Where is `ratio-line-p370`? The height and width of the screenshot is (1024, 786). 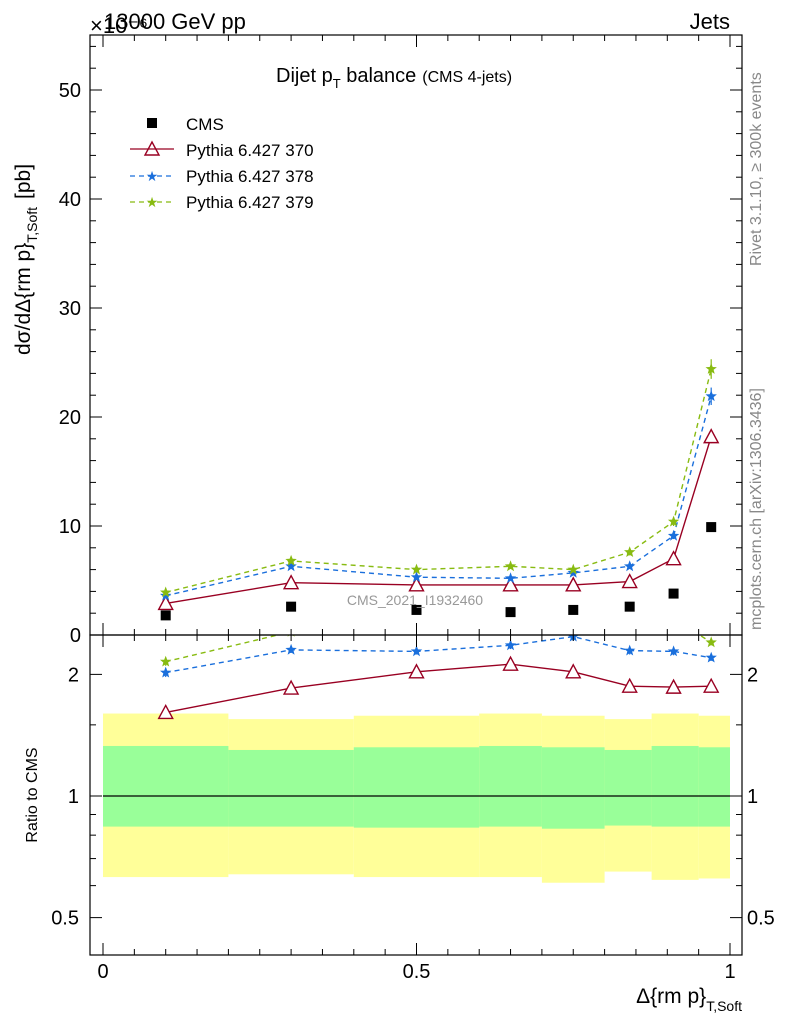 ratio-line-p370 is located at coordinates (438, 688).